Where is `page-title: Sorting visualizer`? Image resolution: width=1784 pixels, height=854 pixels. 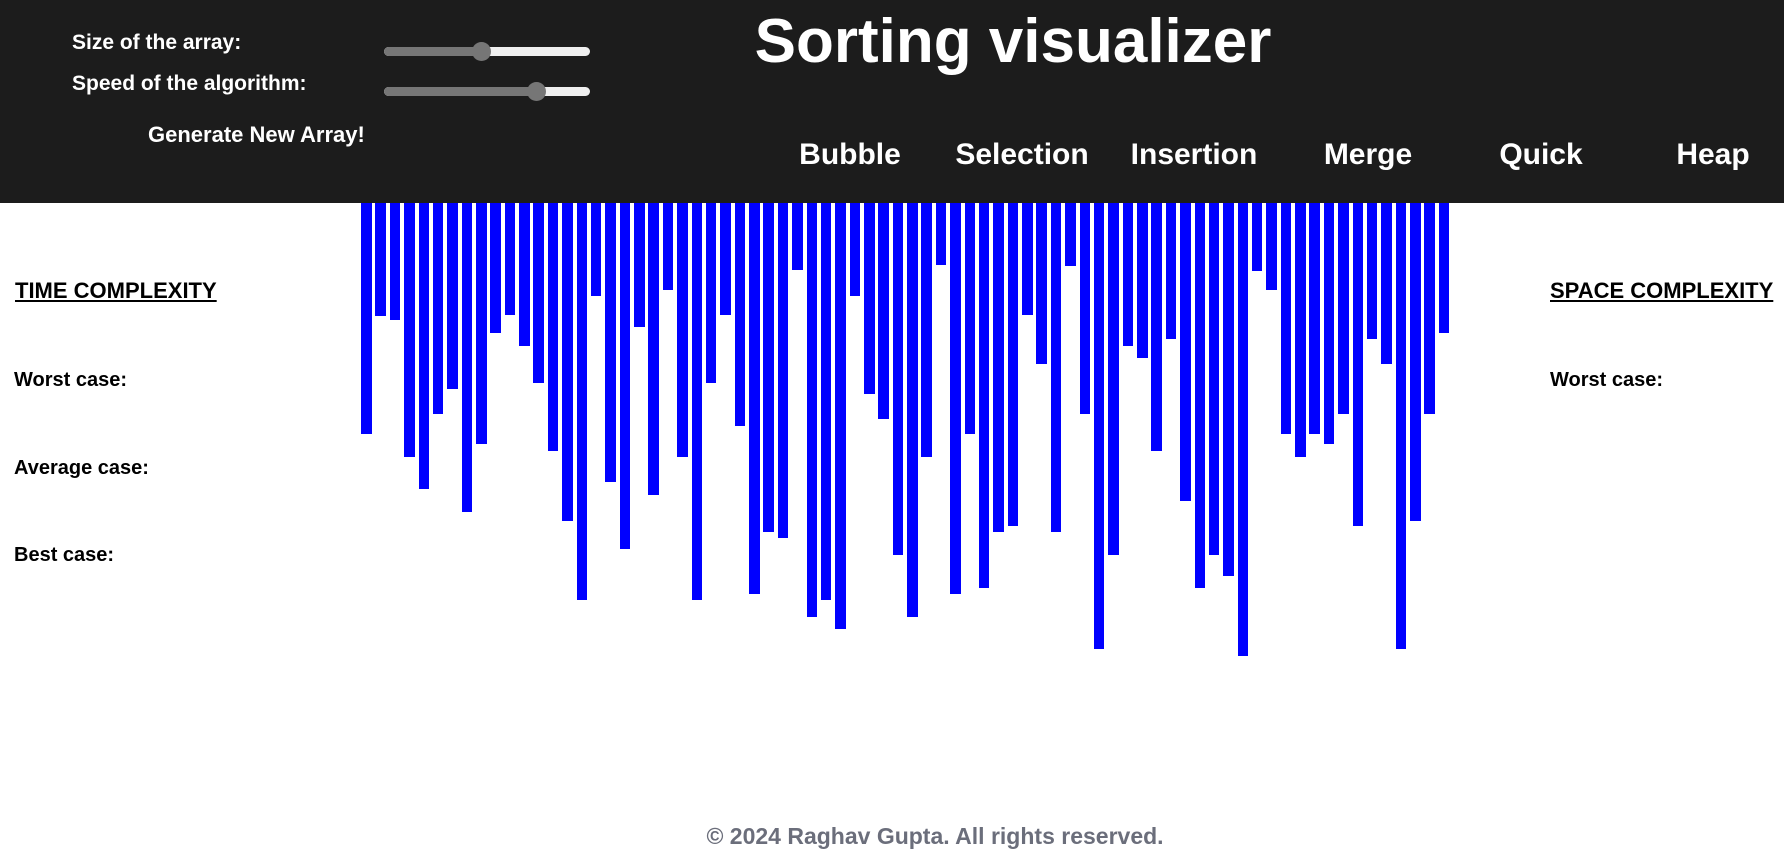
page-title: Sorting visualizer is located at coordinates (1013, 41).